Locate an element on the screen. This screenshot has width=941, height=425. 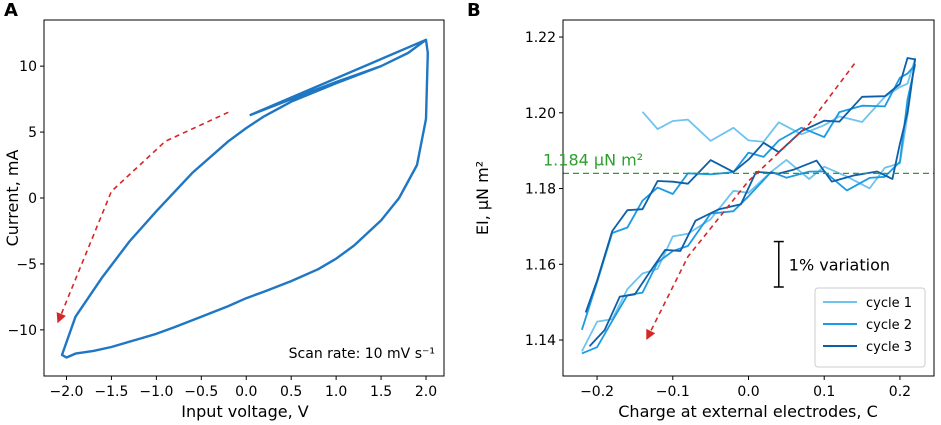
a-xtick-label: −2.0 is located at coordinates (66, 392).